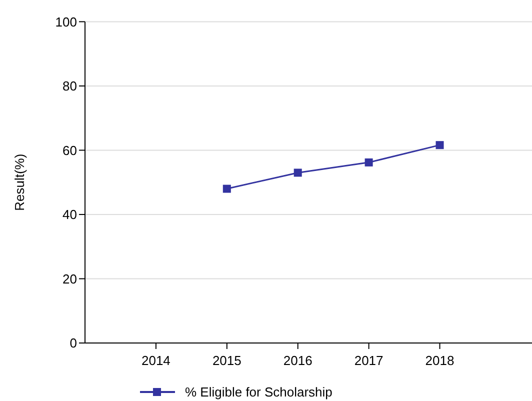 The height and width of the screenshot is (401, 532). Describe the element at coordinates (369, 360) in the screenshot. I see `x-tick-label: 2017` at that location.